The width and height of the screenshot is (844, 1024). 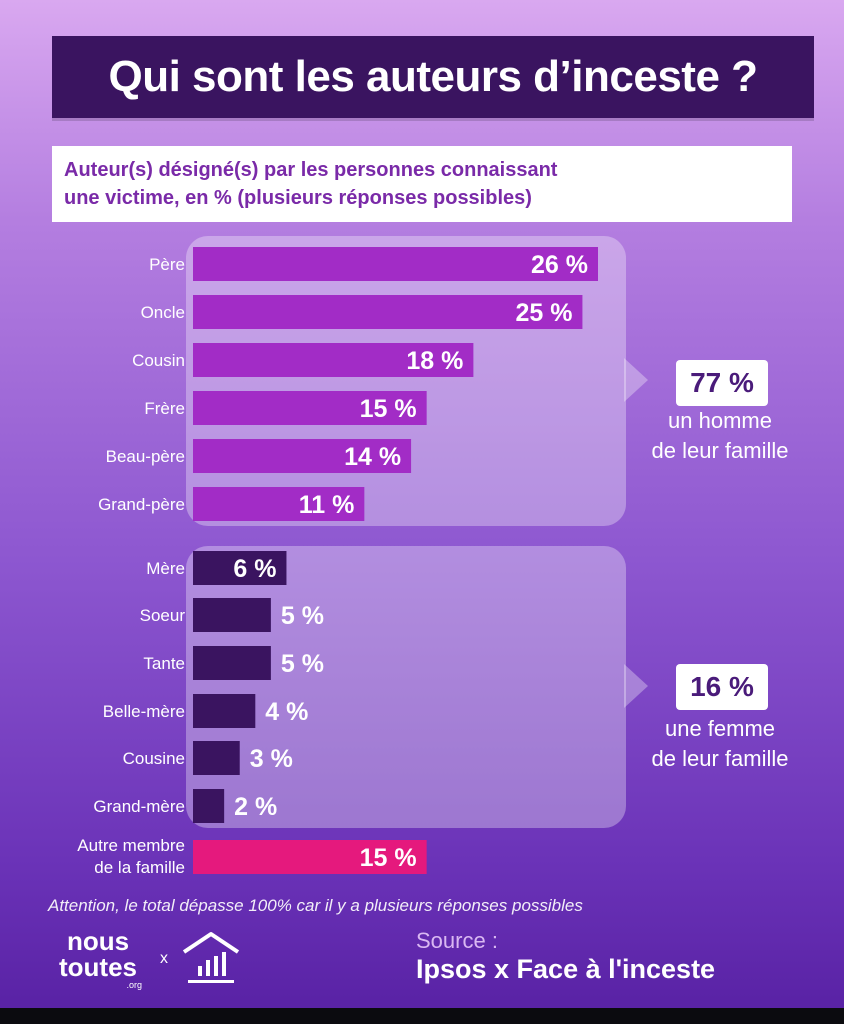 What do you see at coordinates (164, 958) in the screenshot?
I see `logo-separator: x` at bounding box center [164, 958].